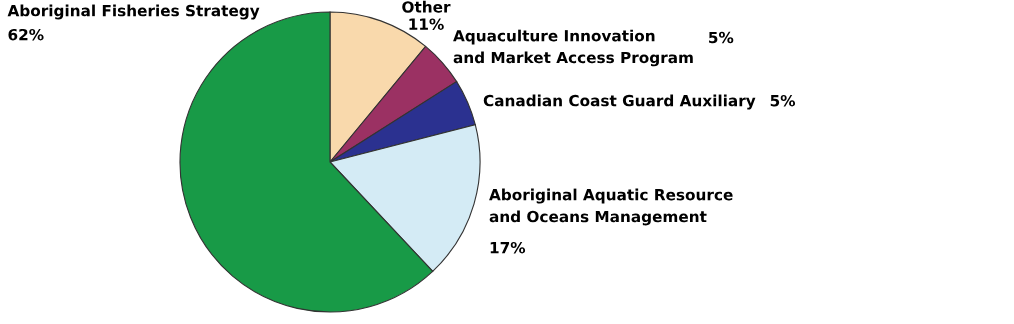  Describe the element at coordinates (573, 48) in the screenshot. I see `slice-label: Aquaculture Innovation and Market Access Program` at that location.